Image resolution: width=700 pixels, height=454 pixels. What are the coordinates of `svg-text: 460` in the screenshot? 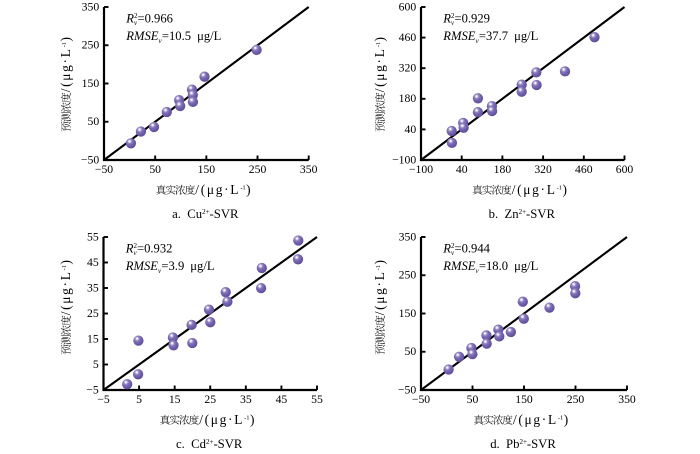 It's located at (408, 37).